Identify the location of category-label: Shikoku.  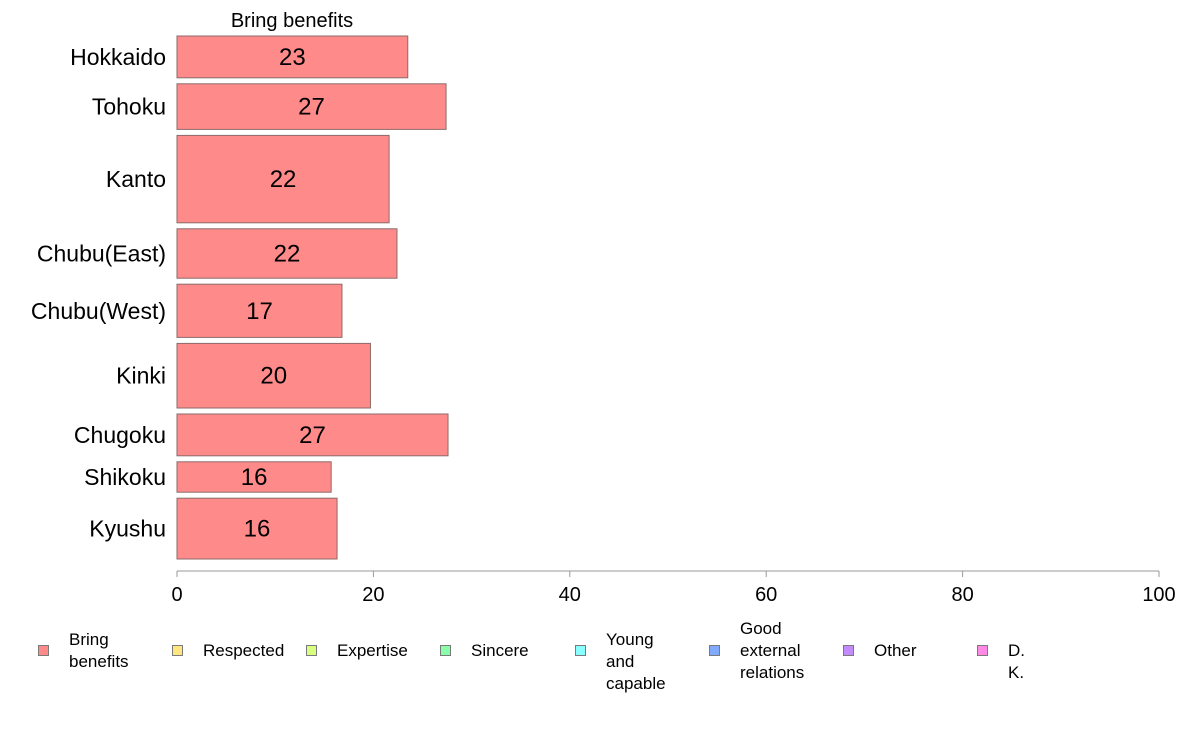
(125, 477).